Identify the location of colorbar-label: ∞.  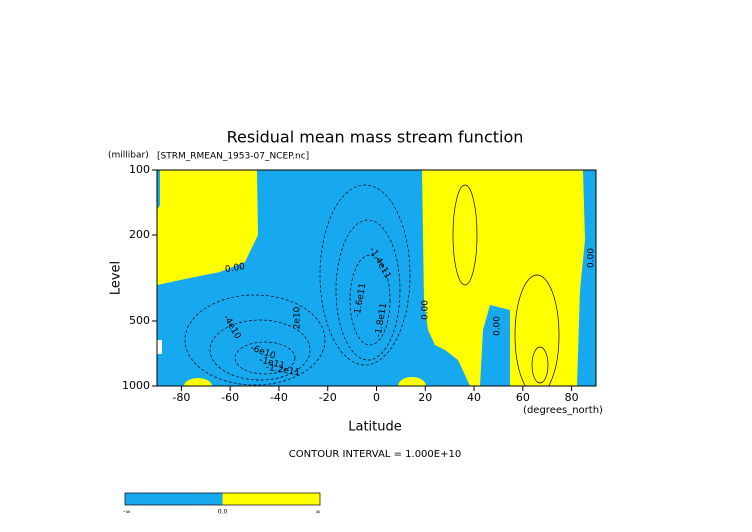
(318, 512).